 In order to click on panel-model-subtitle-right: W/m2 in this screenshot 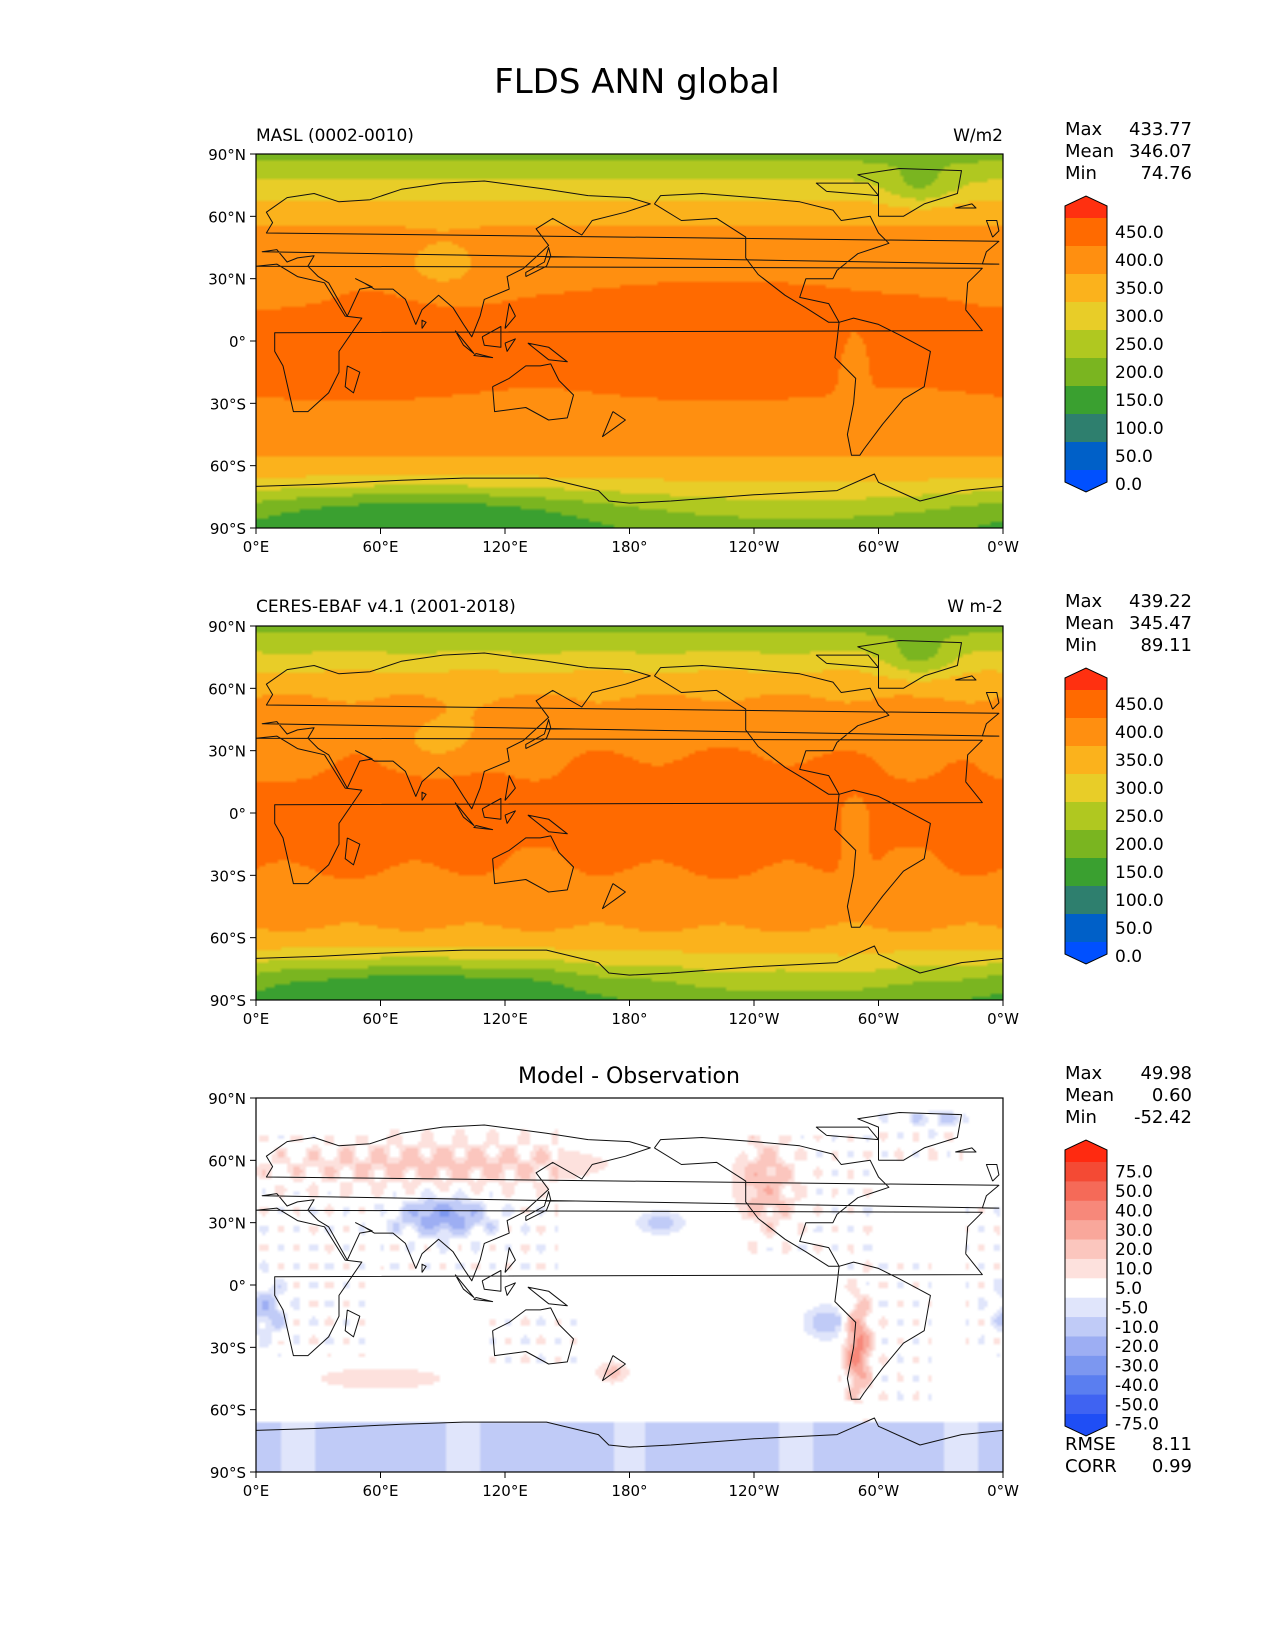, I will do `click(978, 136)`.